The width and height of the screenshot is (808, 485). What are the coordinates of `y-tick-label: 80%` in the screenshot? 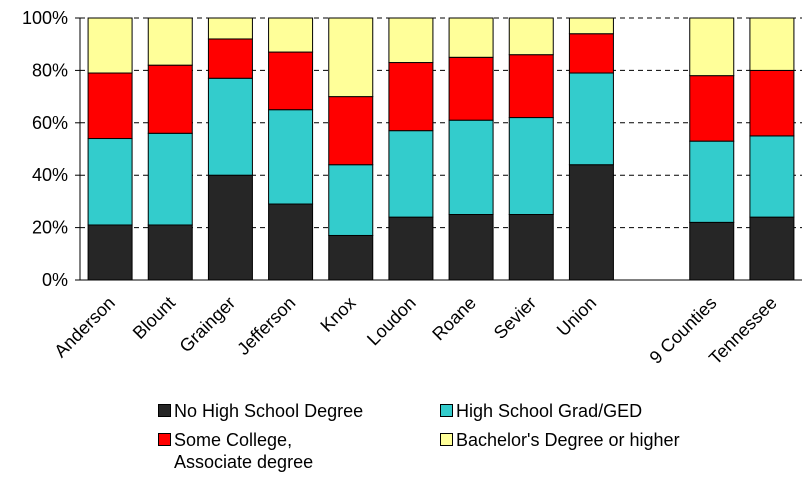 It's located at (50, 70).